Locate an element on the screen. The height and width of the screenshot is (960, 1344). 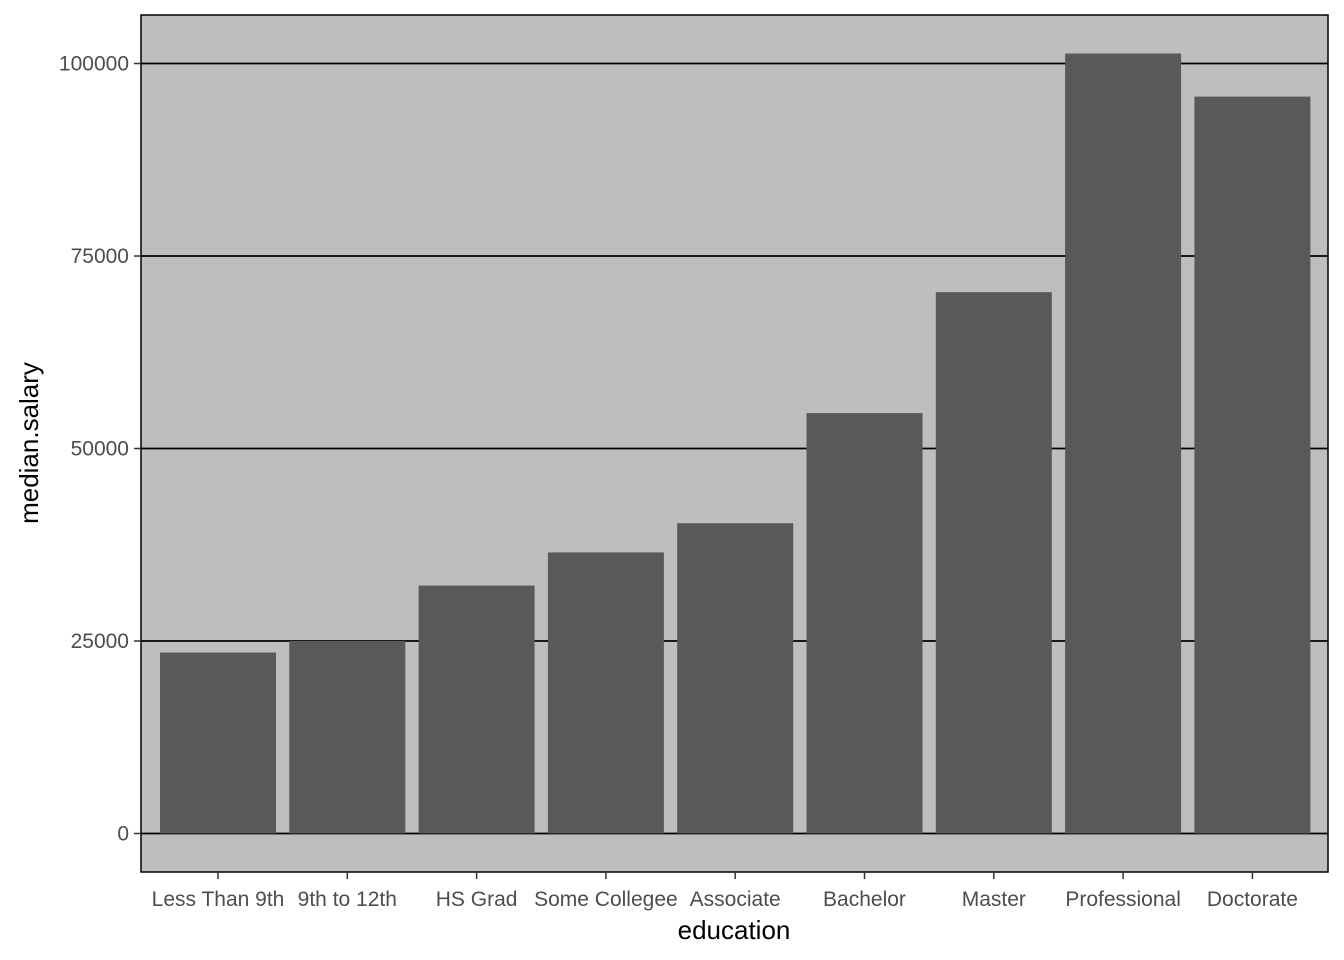
x-tick-label: Some Collegee is located at coordinates (606, 899).